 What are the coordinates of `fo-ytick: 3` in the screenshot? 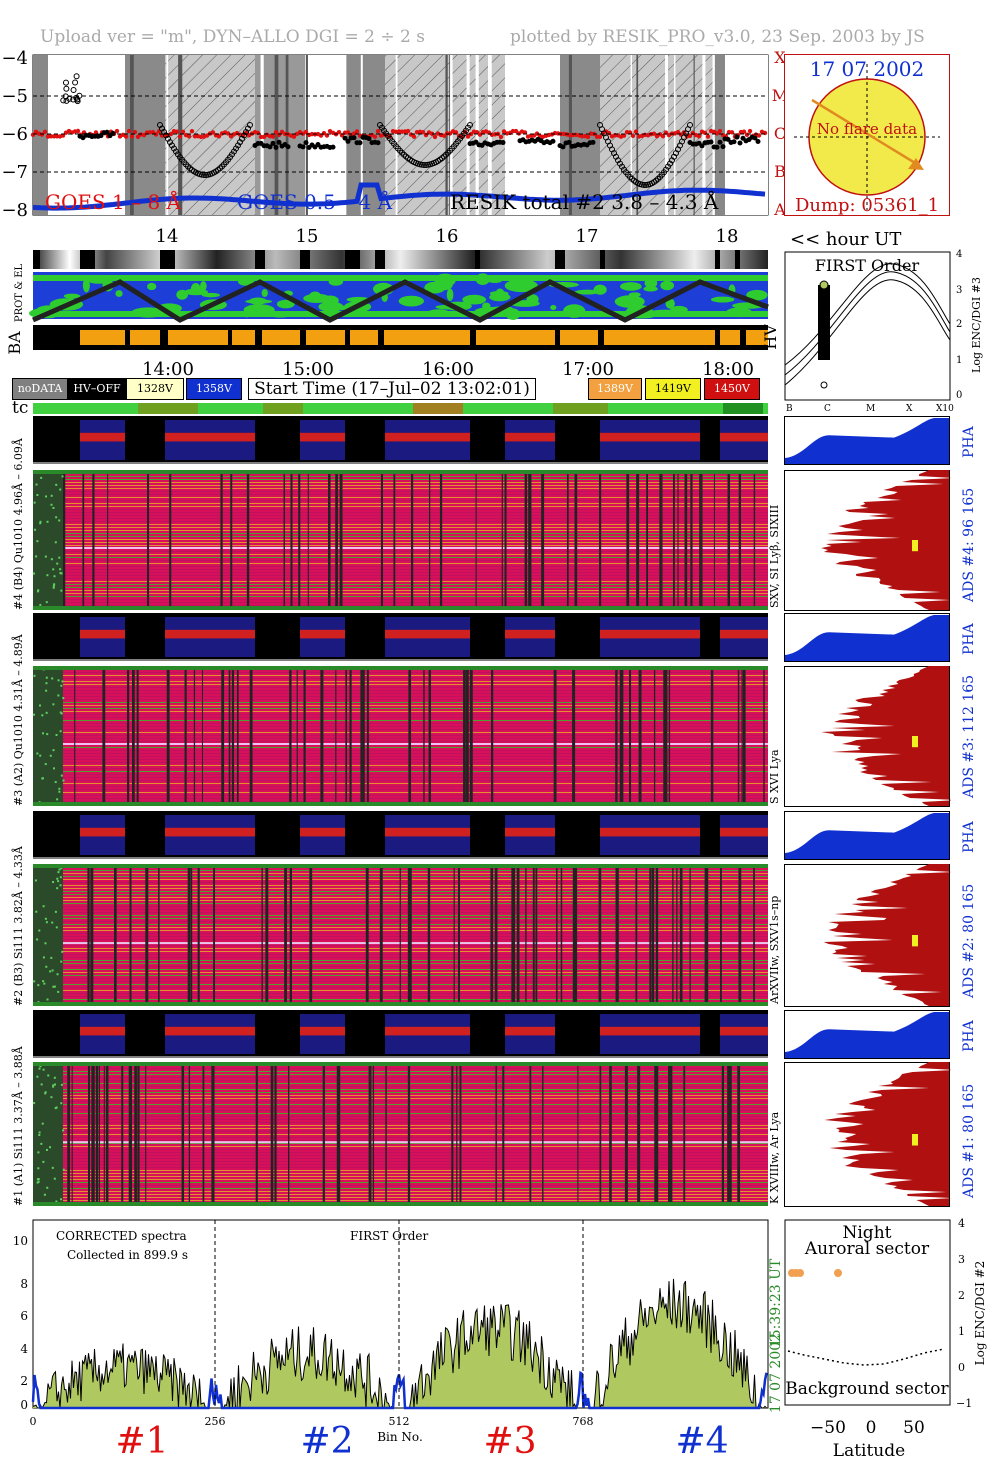 It's located at (959, 290).